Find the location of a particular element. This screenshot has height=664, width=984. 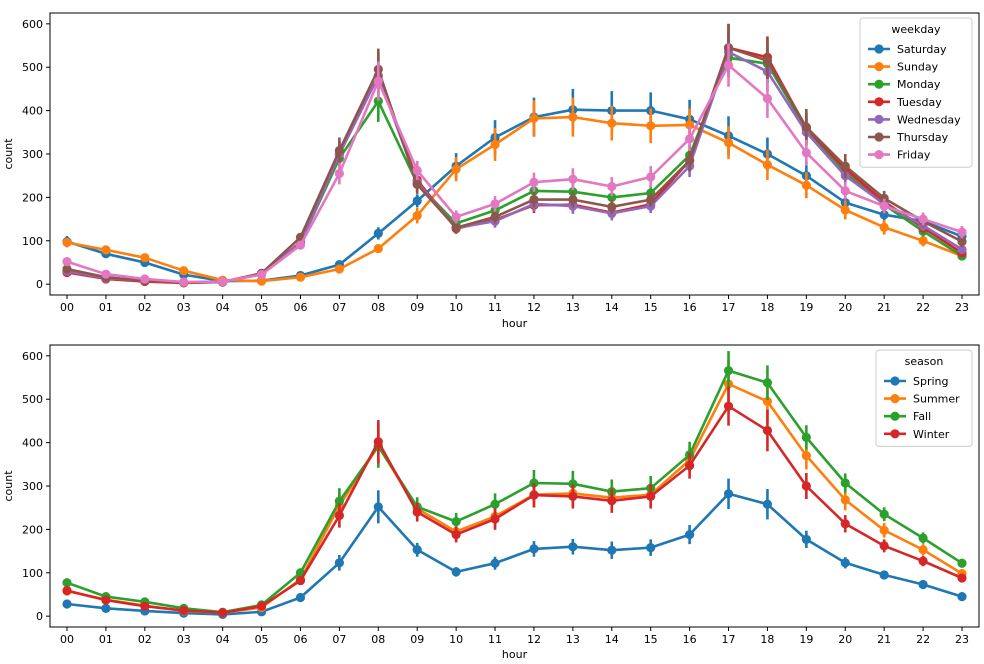

bottom-y-tick-label-200: 200 is located at coordinates (32, 529).